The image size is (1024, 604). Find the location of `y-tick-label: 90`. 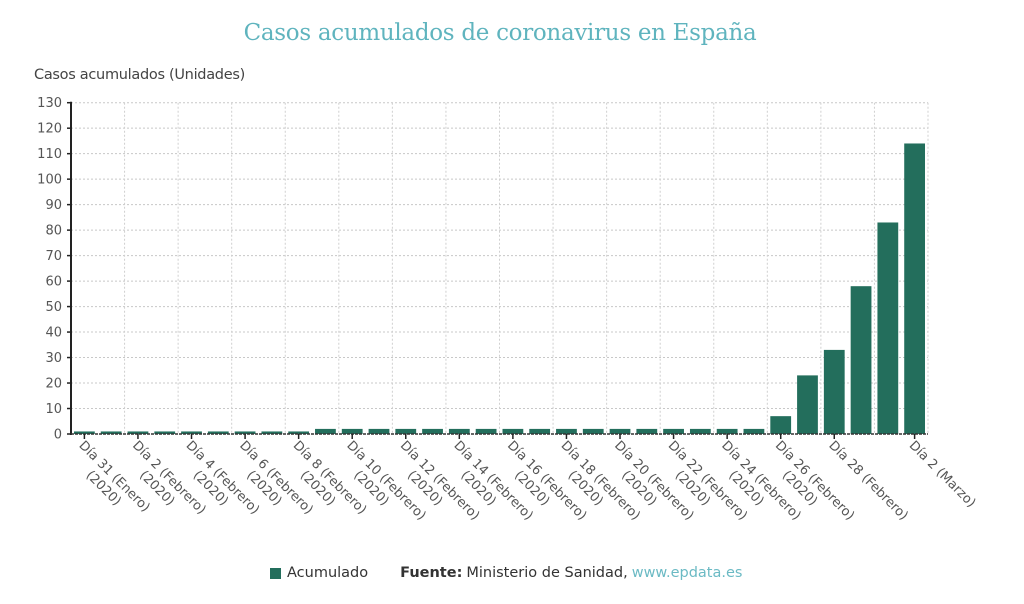

y-tick-label: 90 is located at coordinates (53, 205).